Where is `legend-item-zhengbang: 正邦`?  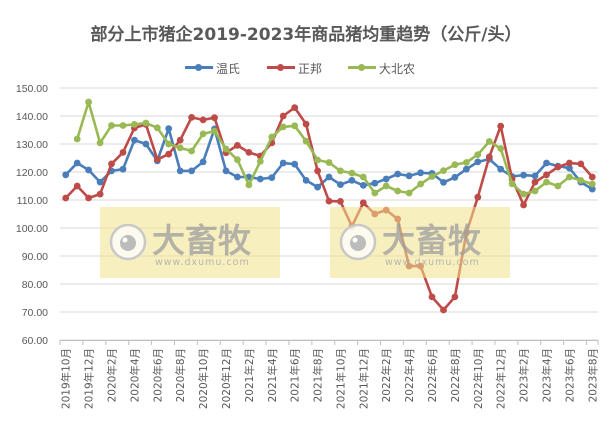
legend-item-zhengbang: 正邦 is located at coordinates (294, 68).